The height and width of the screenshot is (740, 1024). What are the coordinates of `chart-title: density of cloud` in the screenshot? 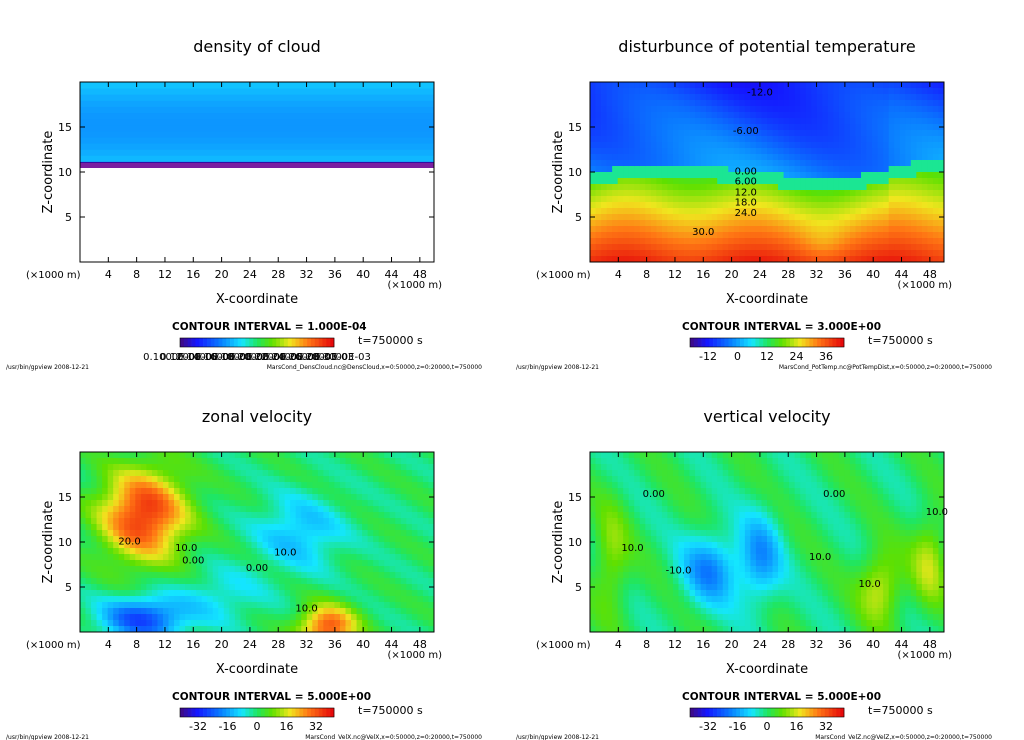 It's located at (257, 46).